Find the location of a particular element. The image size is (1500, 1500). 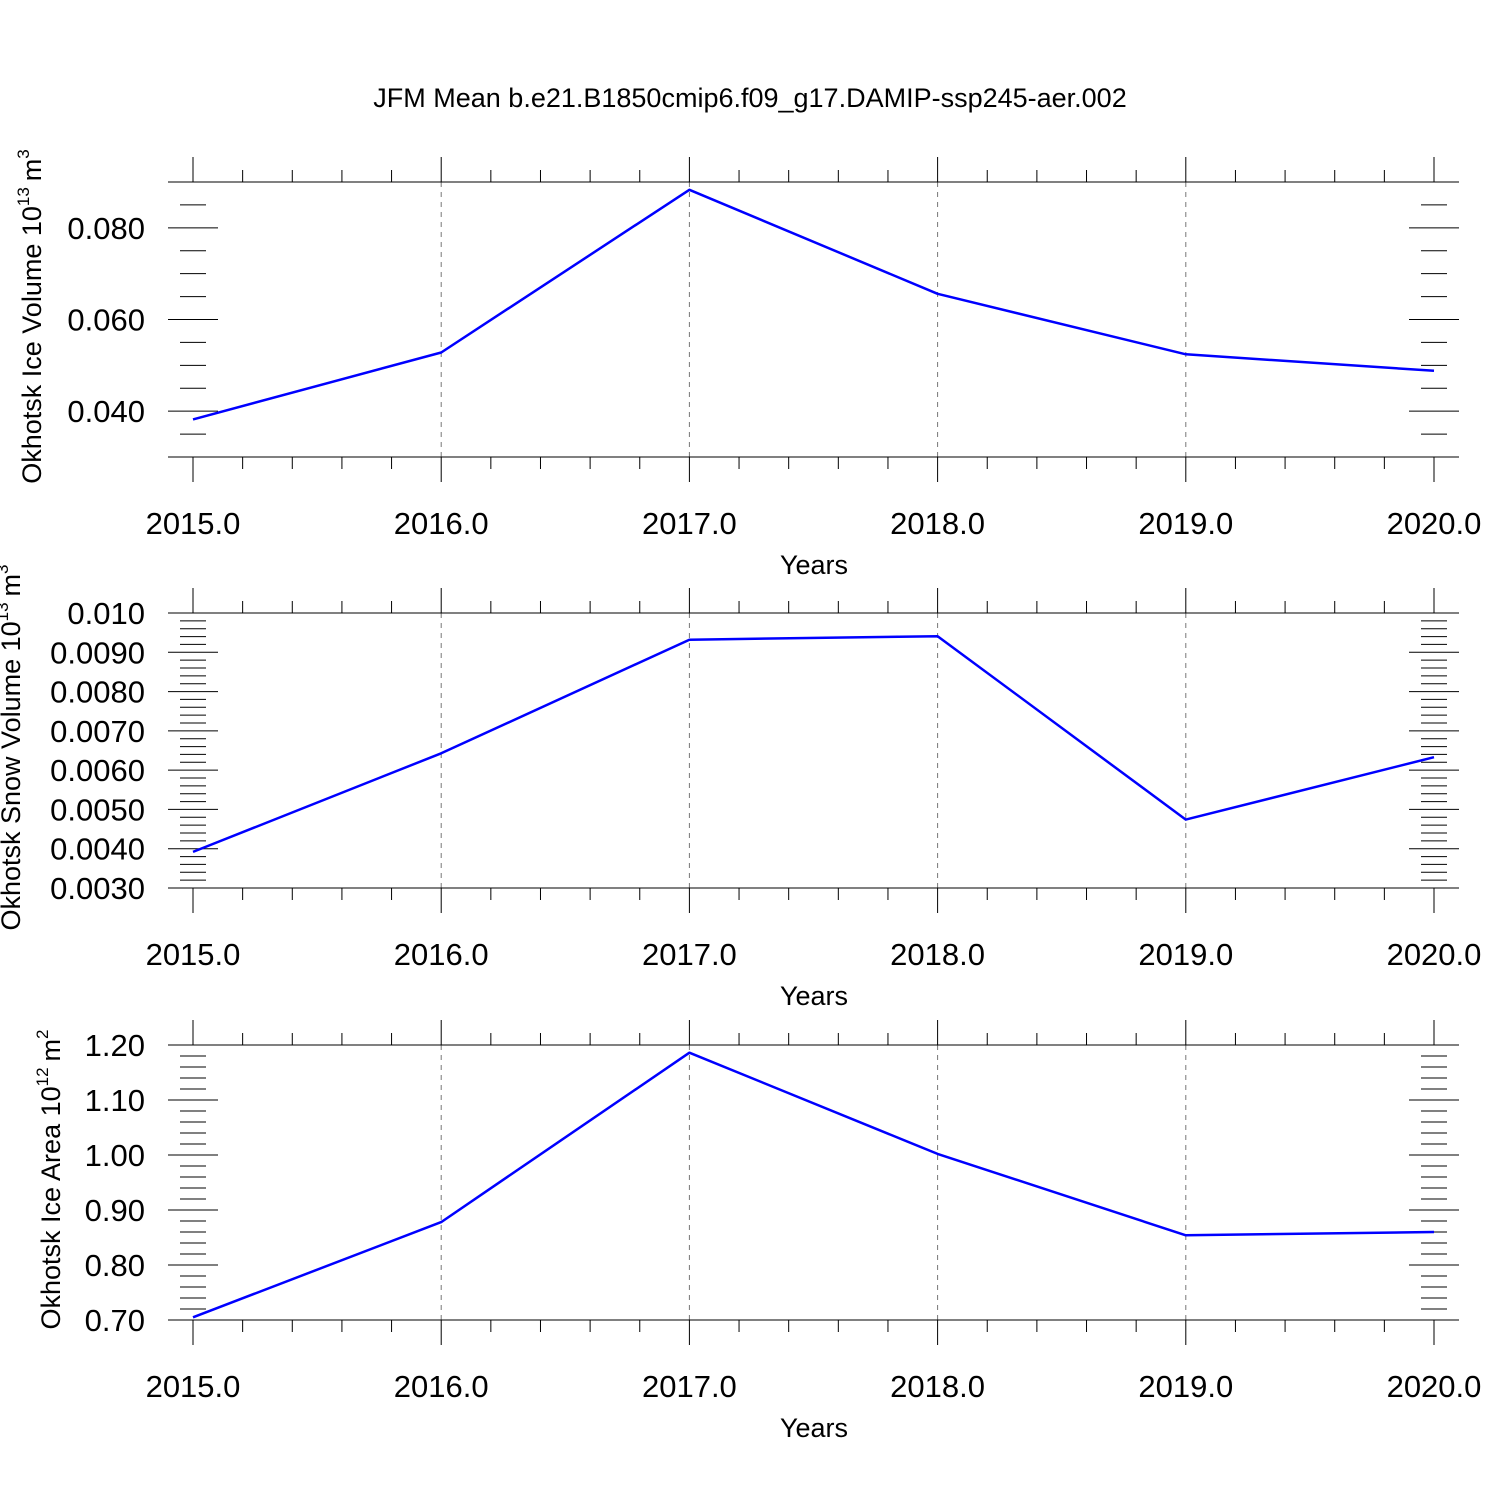

y-tick-label: 0.080 is located at coordinates (106, 228).